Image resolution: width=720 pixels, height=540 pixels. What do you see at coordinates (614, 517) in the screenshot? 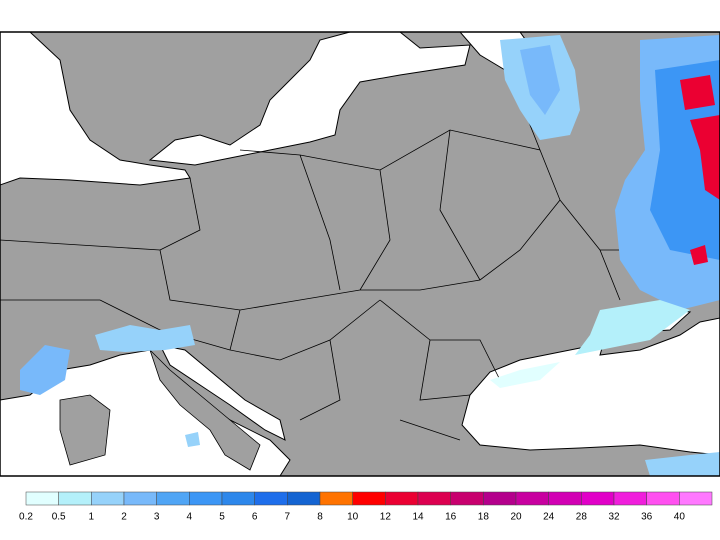
I see `legend-label: 32` at bounding box center [614, 517].